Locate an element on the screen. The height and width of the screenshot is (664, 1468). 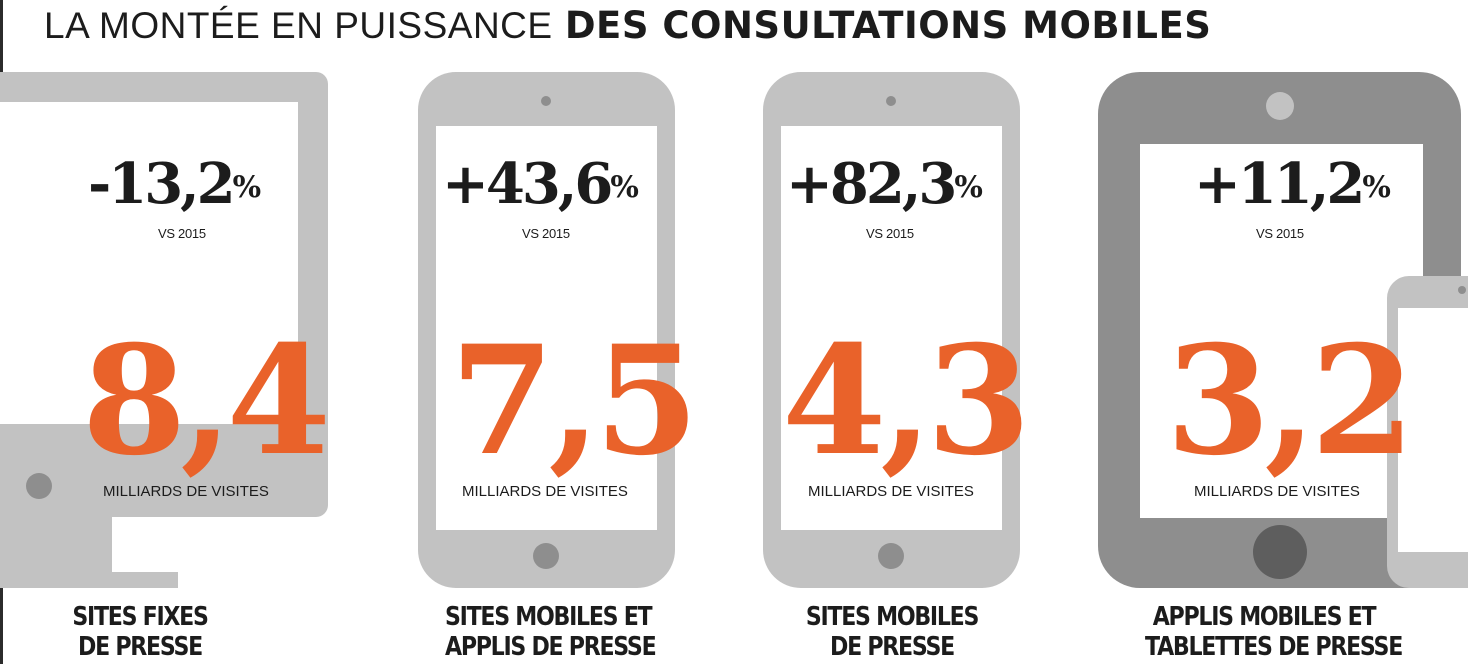
small-phone-screen is located at coordinates (1433, 430).